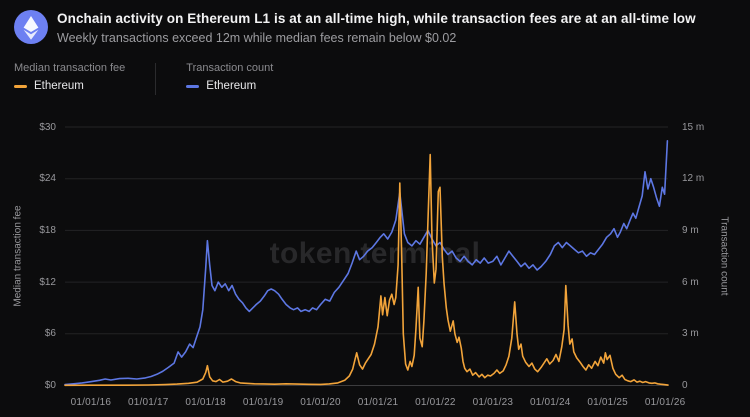 The image size is (750, 417). Describe the element at coordinates (47, 230) in the screenshot. I see `y-axis-tick-left: $18` at that location.